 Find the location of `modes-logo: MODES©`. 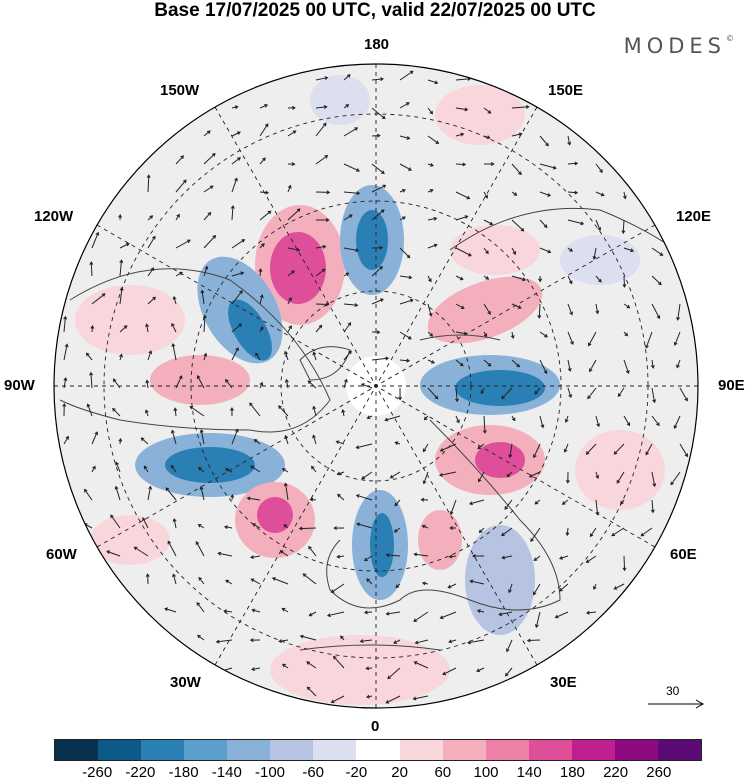

modes-logo: MODES© is located at coordinates (678, 46).